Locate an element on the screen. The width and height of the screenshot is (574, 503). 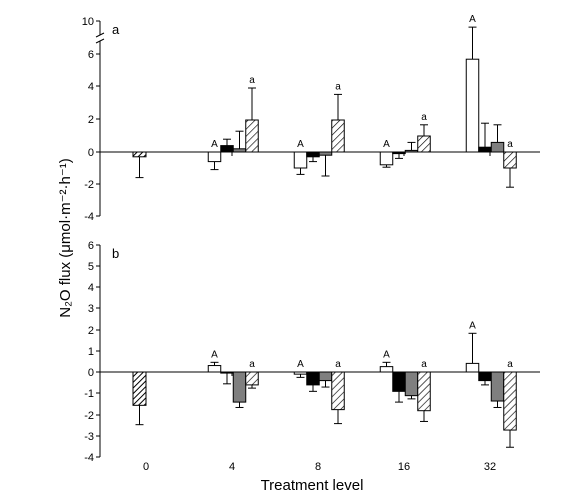
y-tick-label: -3 is located at coordinates (89, 437).